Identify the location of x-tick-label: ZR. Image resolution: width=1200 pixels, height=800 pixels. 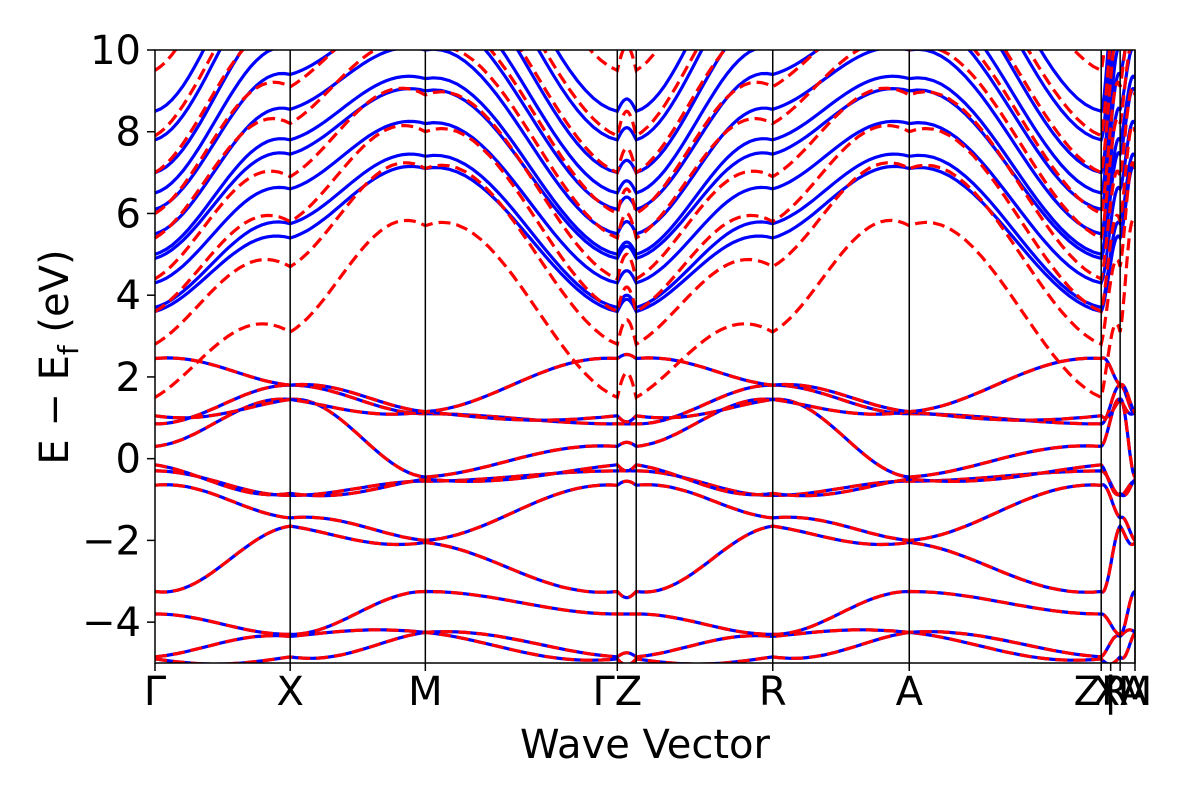
(1101, 692).